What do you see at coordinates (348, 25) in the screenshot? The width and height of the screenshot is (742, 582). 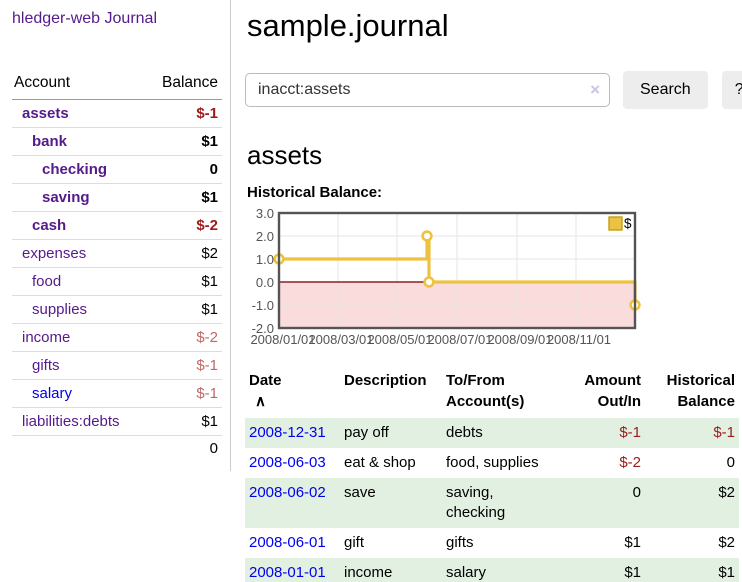 I see `page-title: sample.journal` at bounding box center [348, 25].